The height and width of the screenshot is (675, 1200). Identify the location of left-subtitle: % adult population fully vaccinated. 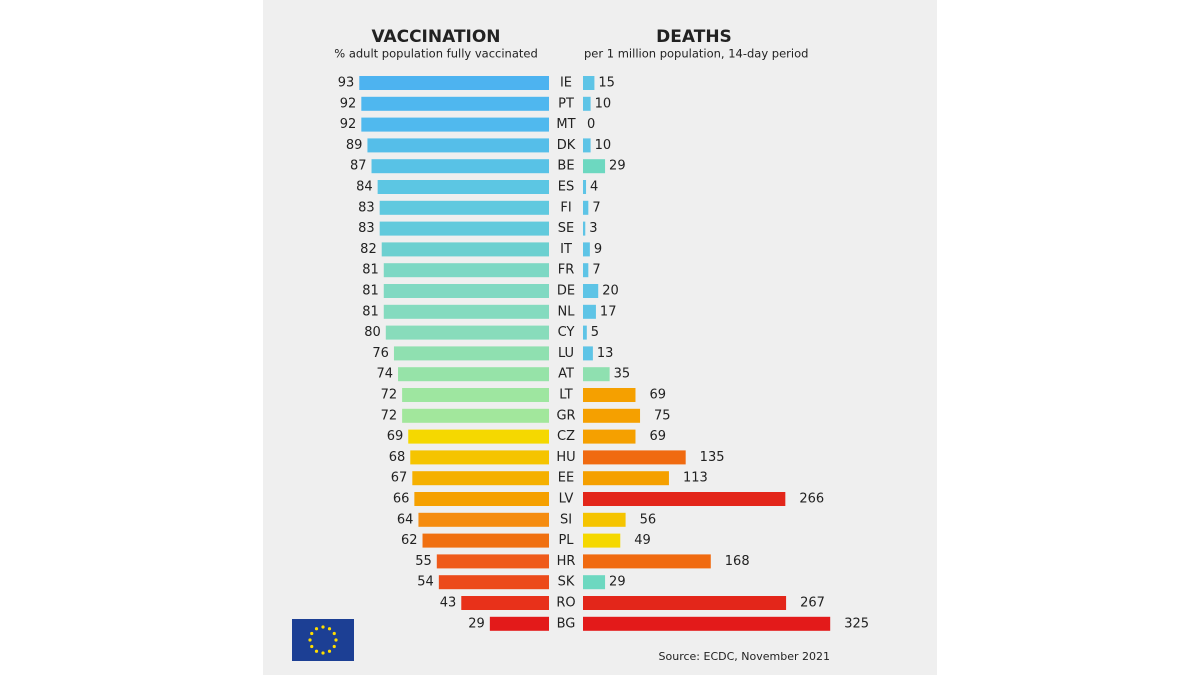
(436, 54).